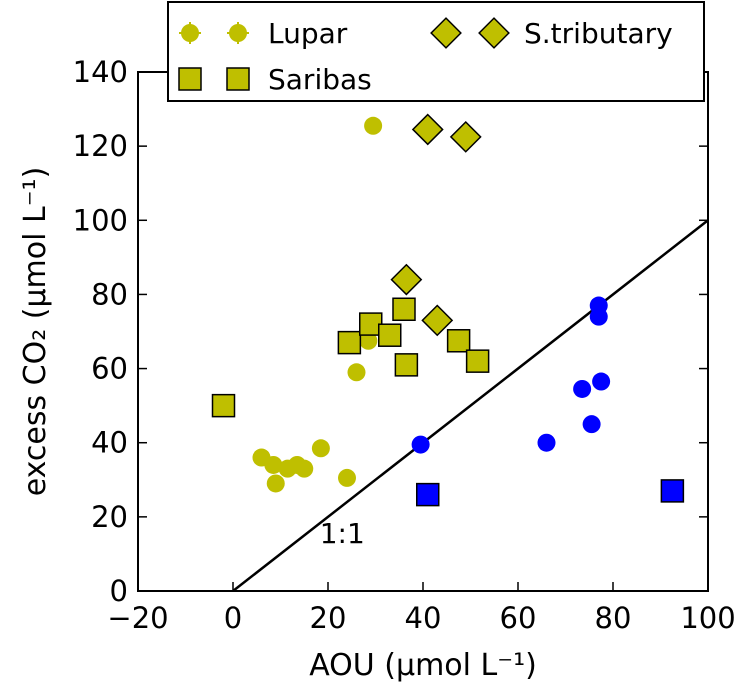  I want to click on series-lupar, so click(317, 304).